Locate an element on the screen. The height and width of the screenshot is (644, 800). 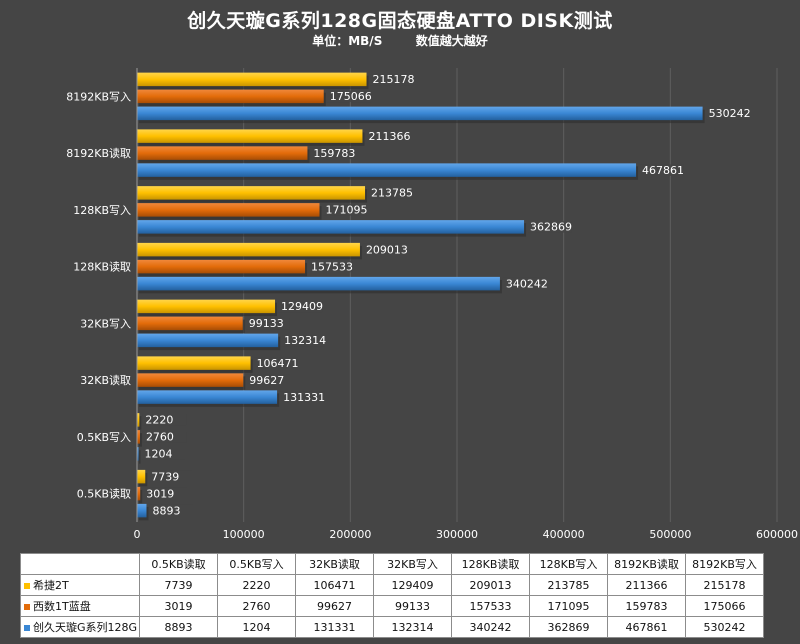
legend-entry: 希捷2T is located at coordinates (80, 585).